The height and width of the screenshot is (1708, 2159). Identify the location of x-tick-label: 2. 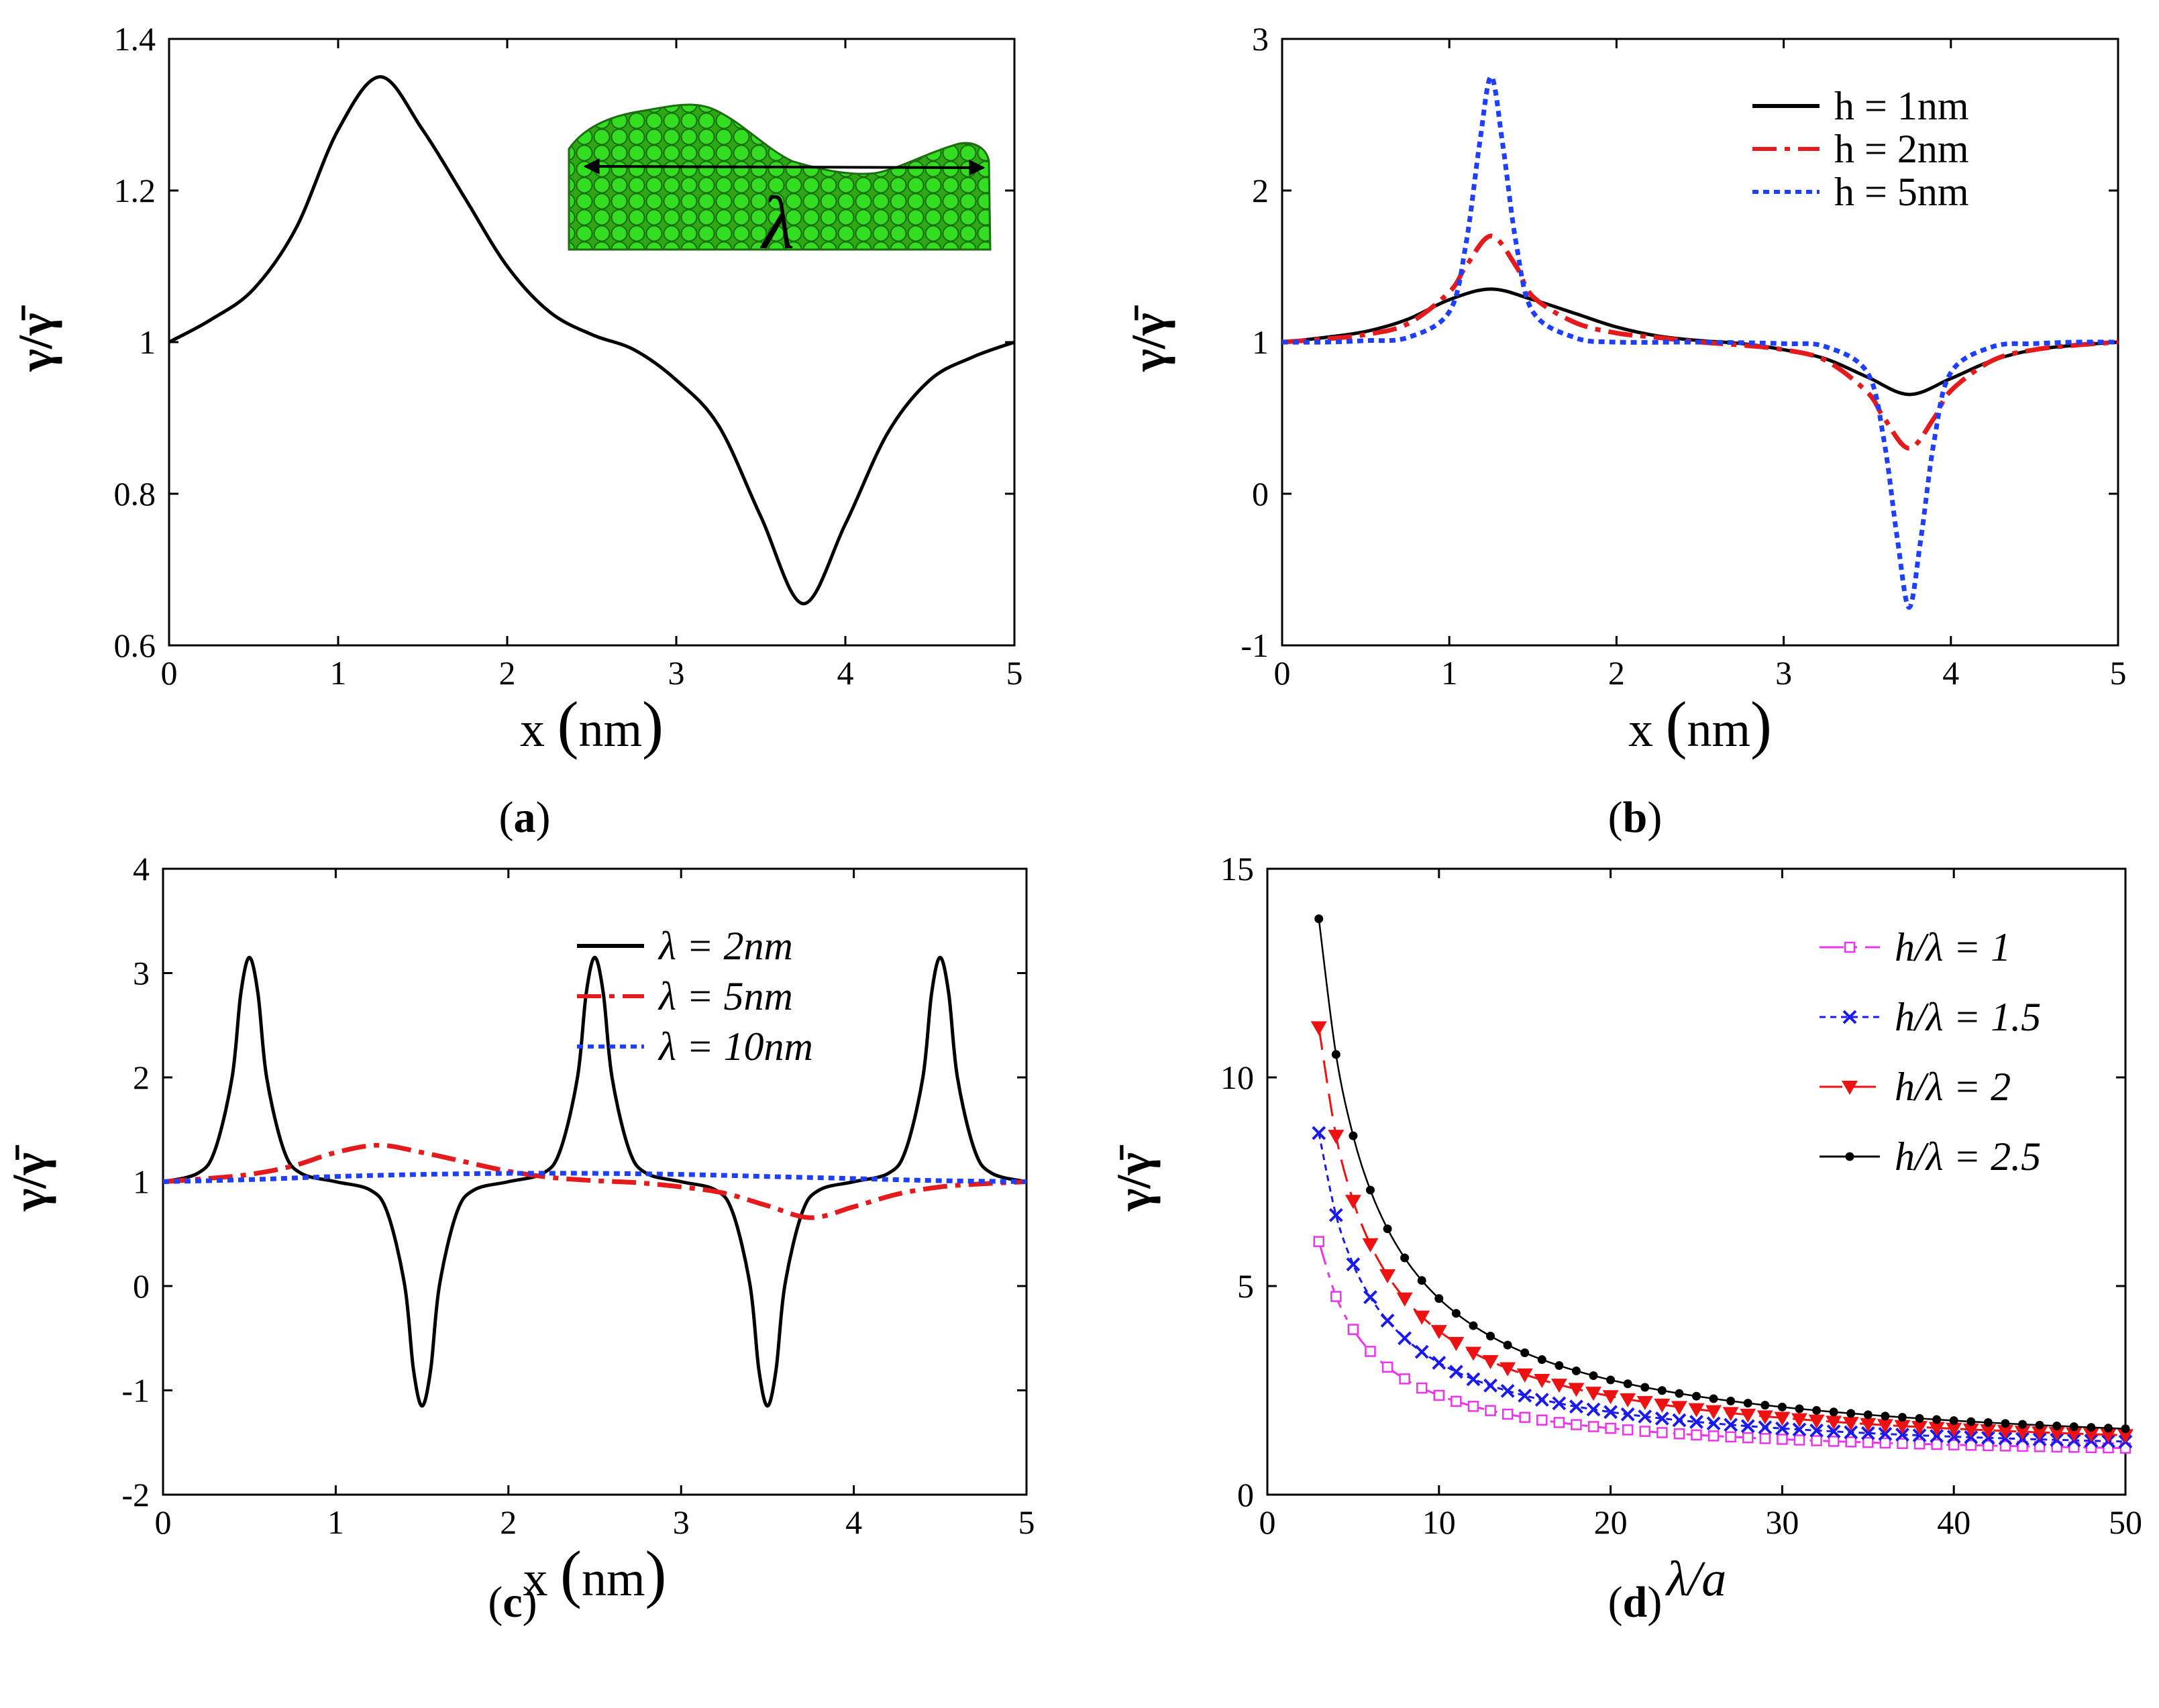
(507, 673).